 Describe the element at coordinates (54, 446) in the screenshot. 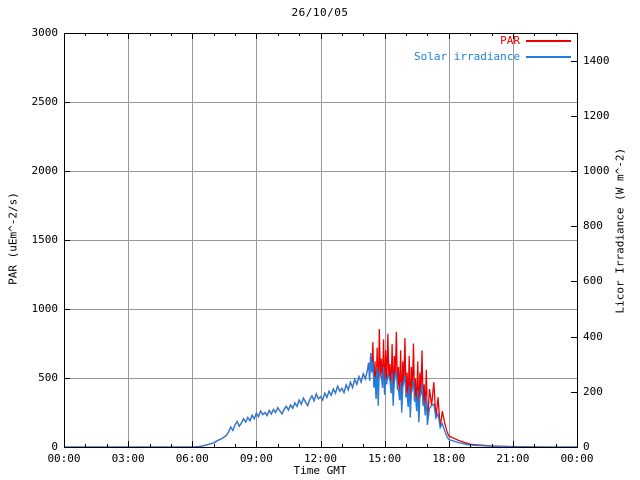

I see `y-tick-label-left: 0` at that location.